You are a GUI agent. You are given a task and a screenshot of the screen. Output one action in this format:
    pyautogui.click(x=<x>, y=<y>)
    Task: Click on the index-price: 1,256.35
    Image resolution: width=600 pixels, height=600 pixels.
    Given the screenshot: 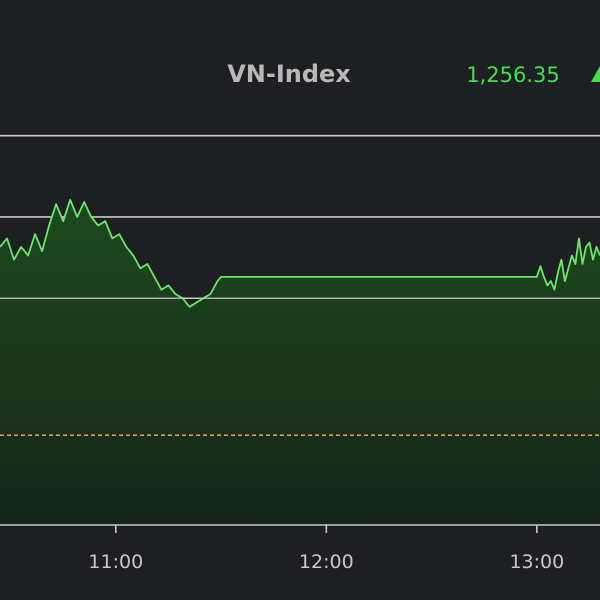 What is the action you would take?
    pyautogui.click(x=513, y=75)
    